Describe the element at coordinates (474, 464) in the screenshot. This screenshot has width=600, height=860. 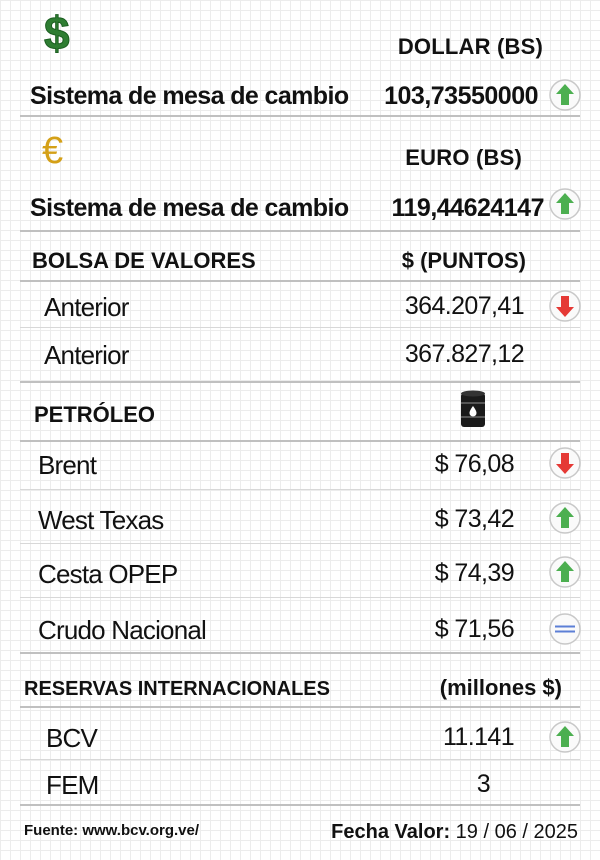
I see `petroleo-row-value: $ 76,08` at that location.